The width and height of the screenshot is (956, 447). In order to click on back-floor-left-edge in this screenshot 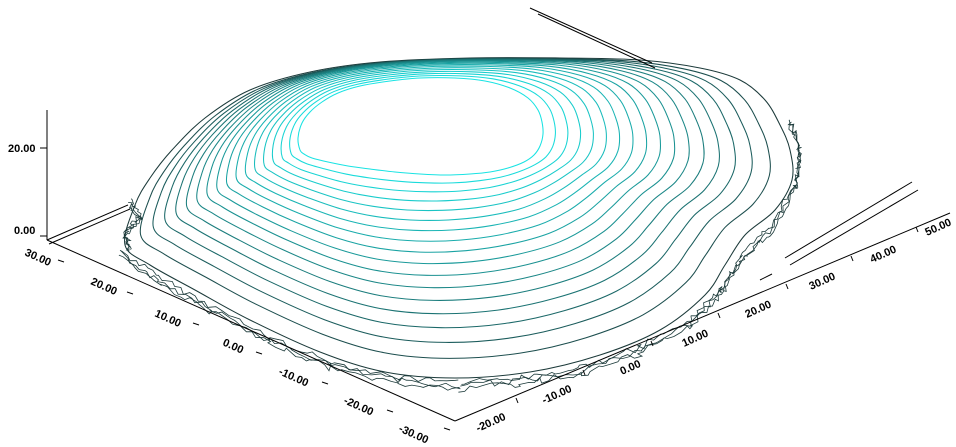, I will do `click(87, 222)`.